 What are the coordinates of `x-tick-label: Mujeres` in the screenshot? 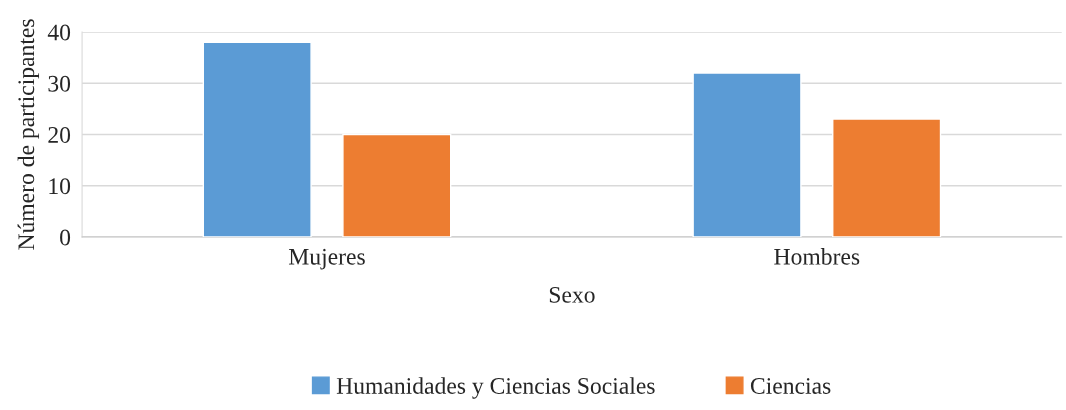 It's located at (326, 259).